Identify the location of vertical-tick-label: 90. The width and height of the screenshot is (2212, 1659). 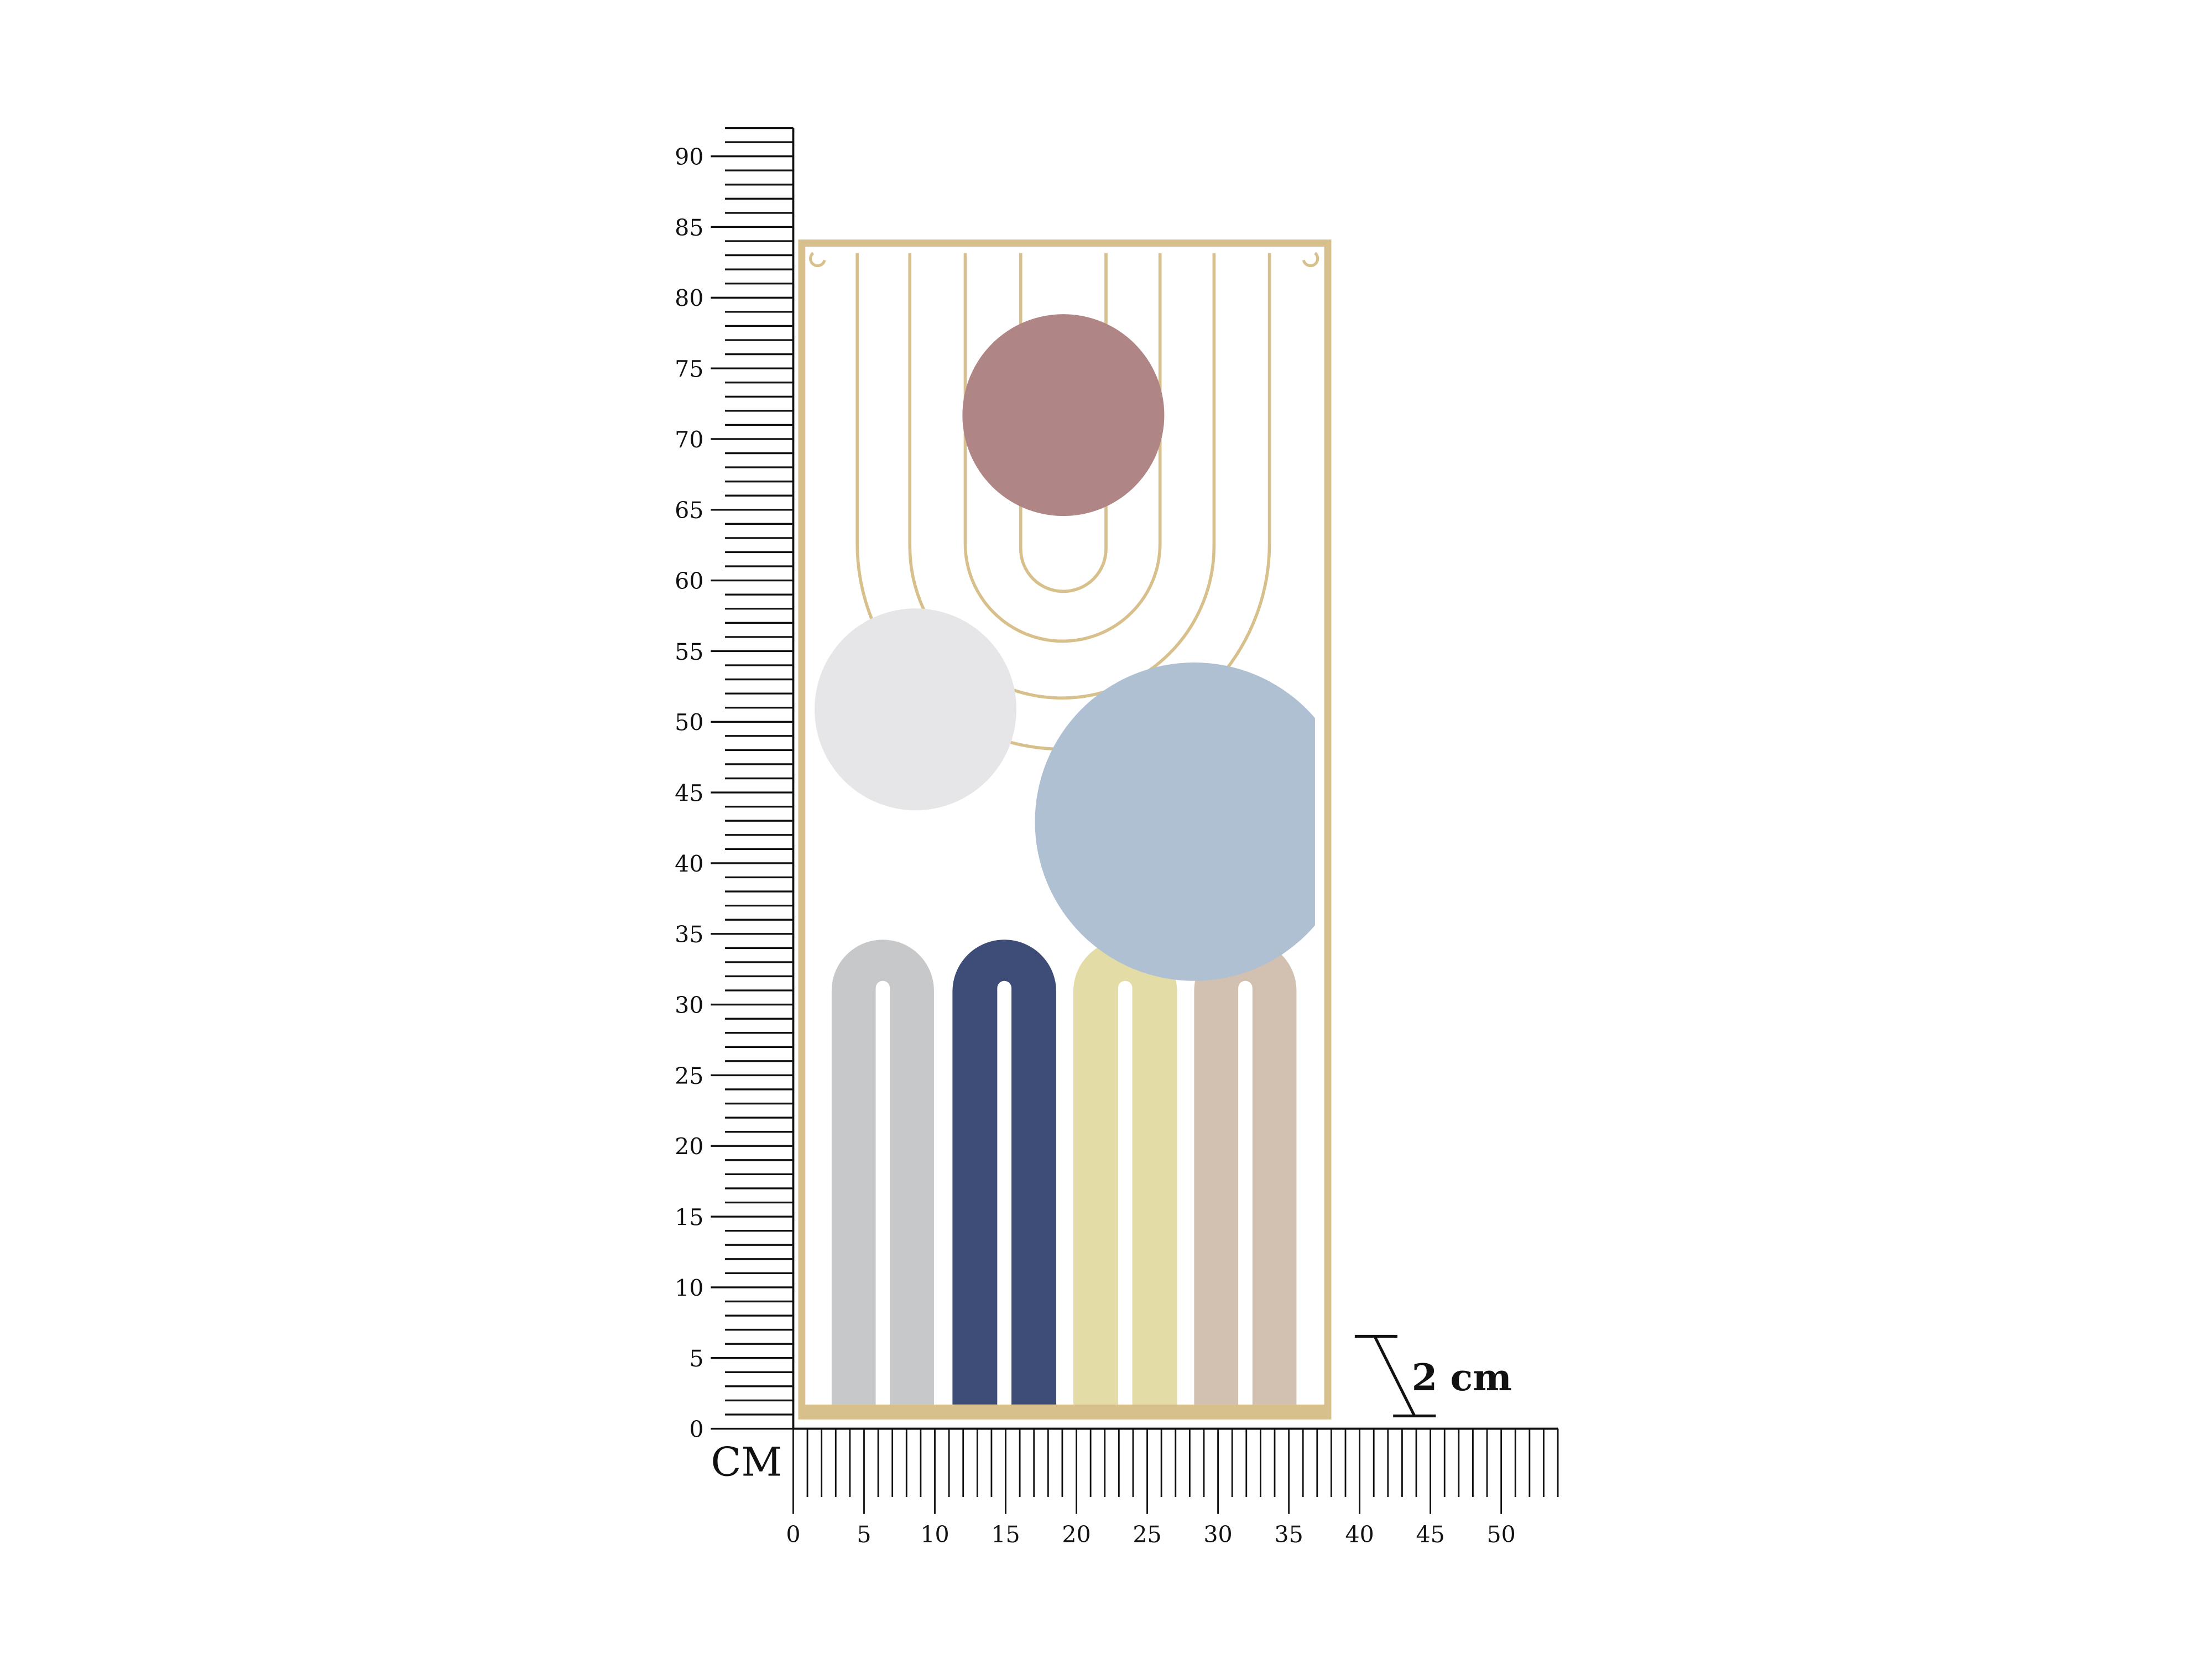
(689, 157).